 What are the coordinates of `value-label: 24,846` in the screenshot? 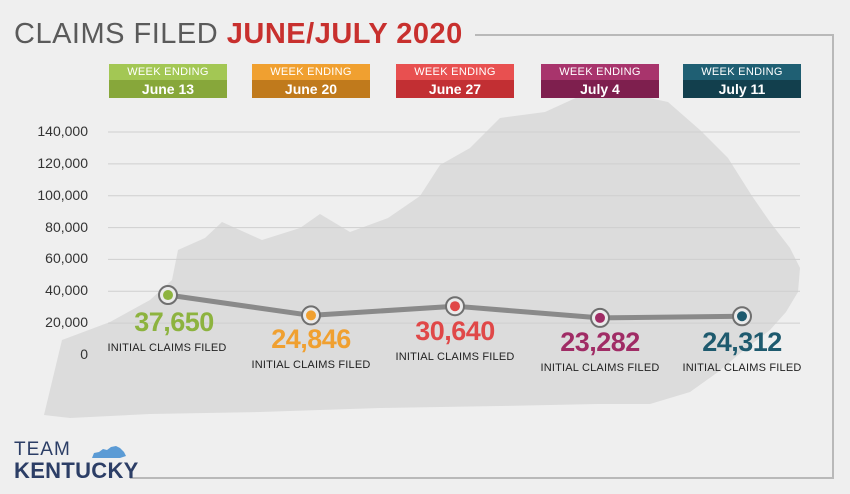 It's located at (311, 339).